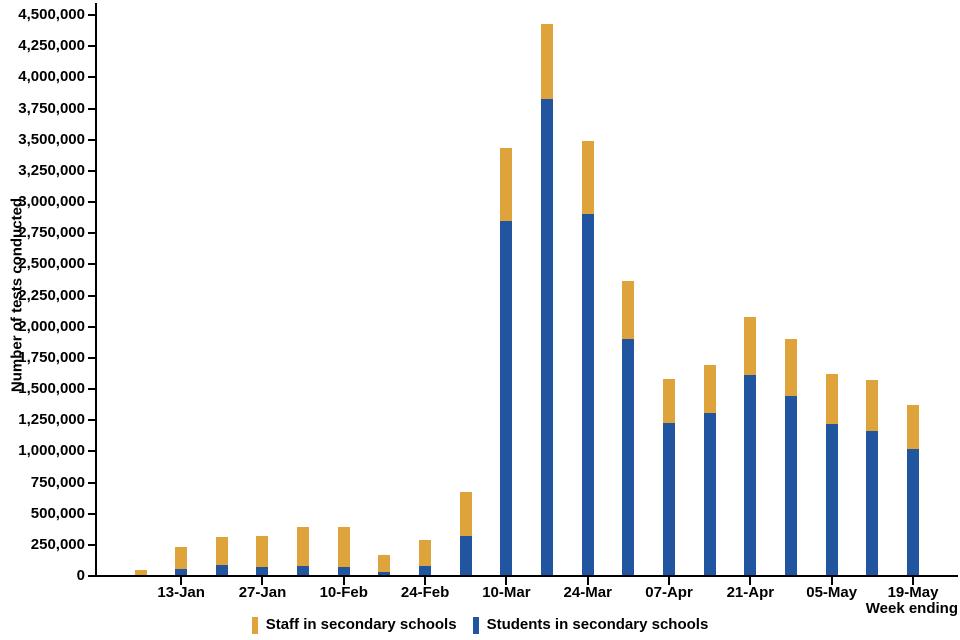 The height and width of the screenshot is (640, 960). What do you see at coordinates (361, 624) in the screenshot?
I see `legend-label-staff: Staff in secondary schools` at bounding box center [361, 624].